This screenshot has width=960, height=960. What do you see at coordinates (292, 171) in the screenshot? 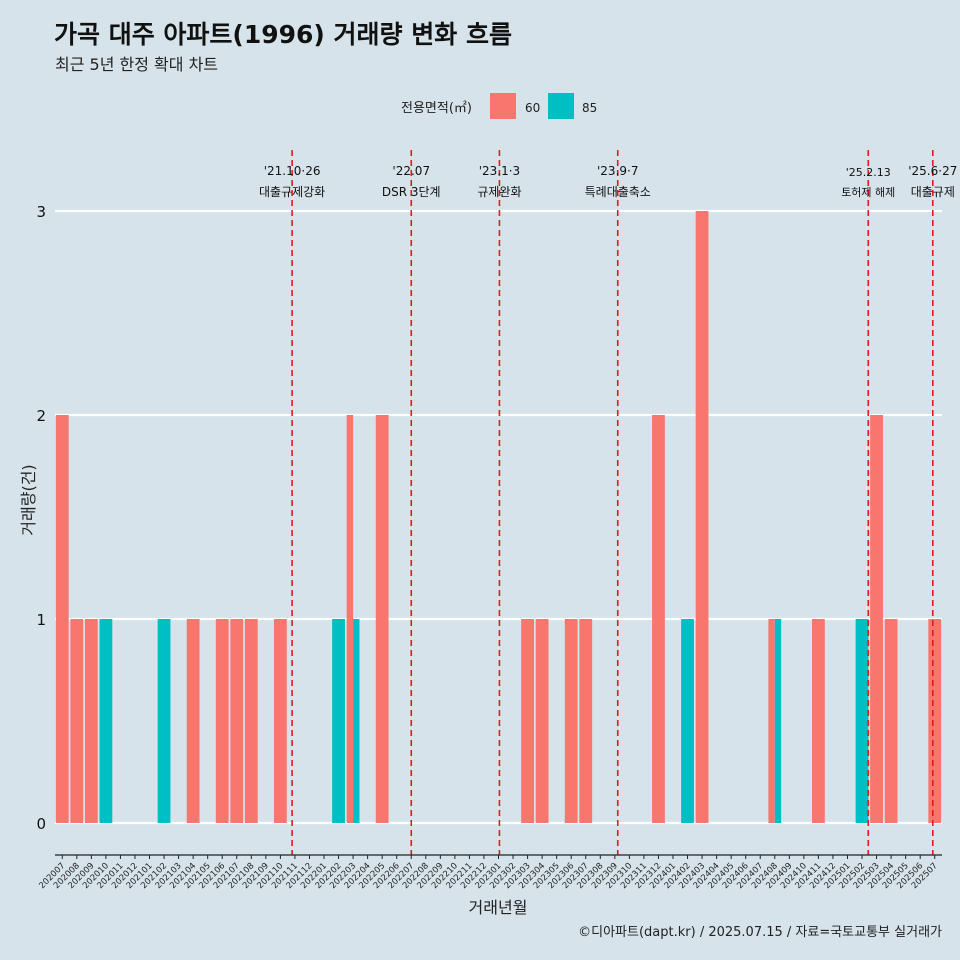
I see `event-date-label: '21.10·26` at bounding box center [292, 171].